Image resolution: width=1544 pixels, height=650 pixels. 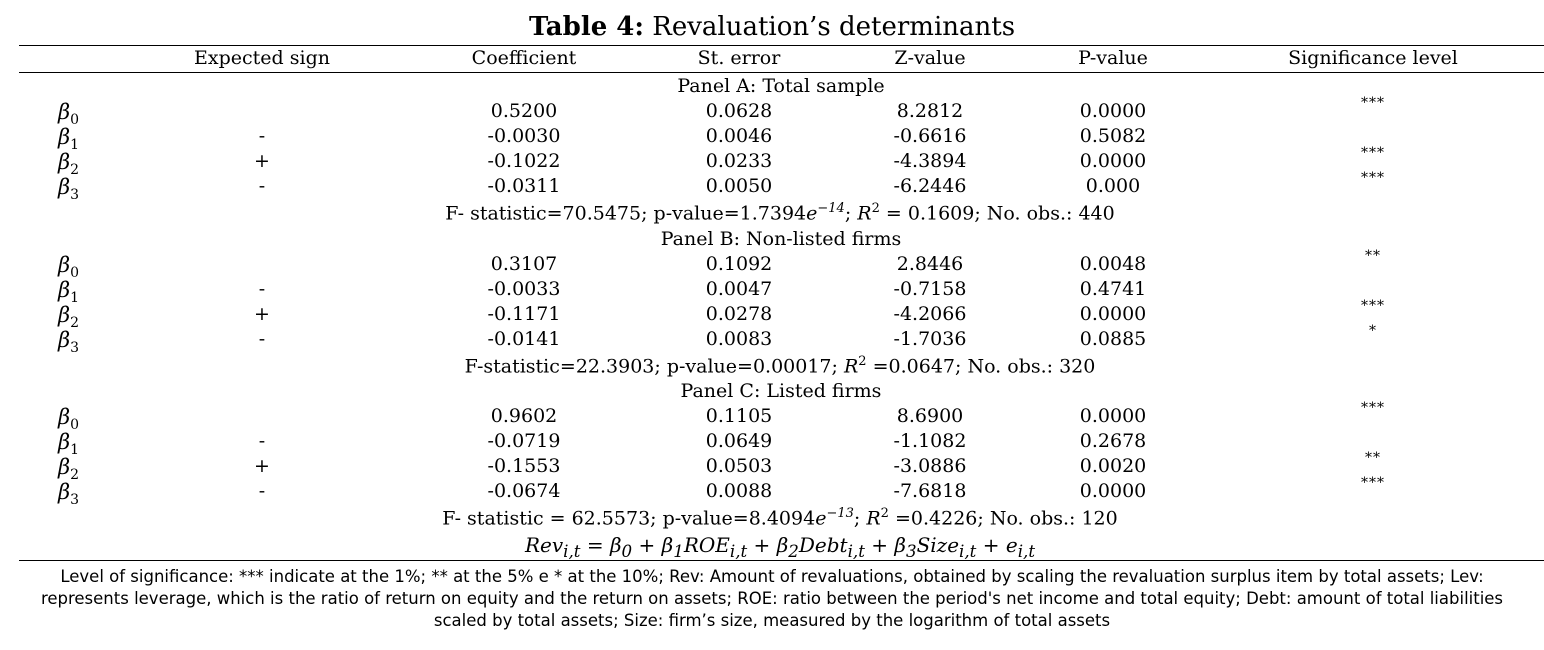 What do you see at coordinates (739, 161) in the screenshot?
I see `st-error-cell: 0.0233` at bounding box center [739, 161].